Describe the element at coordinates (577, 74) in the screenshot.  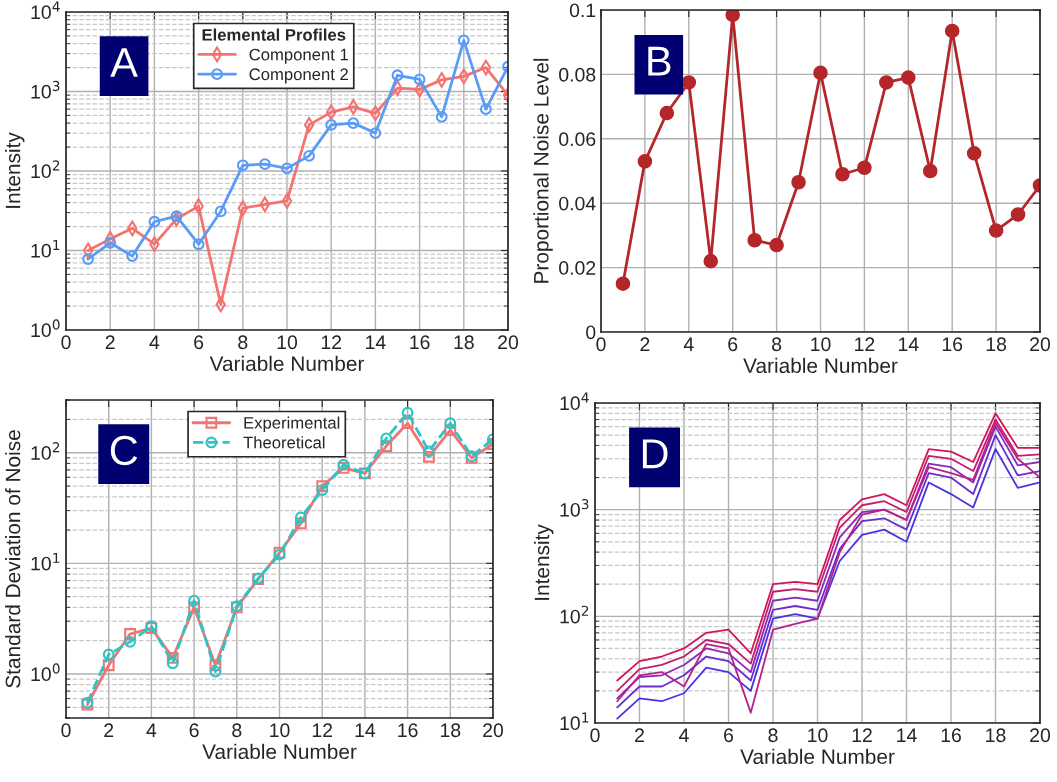
I see `y-tick-label: 0.08` at that location.